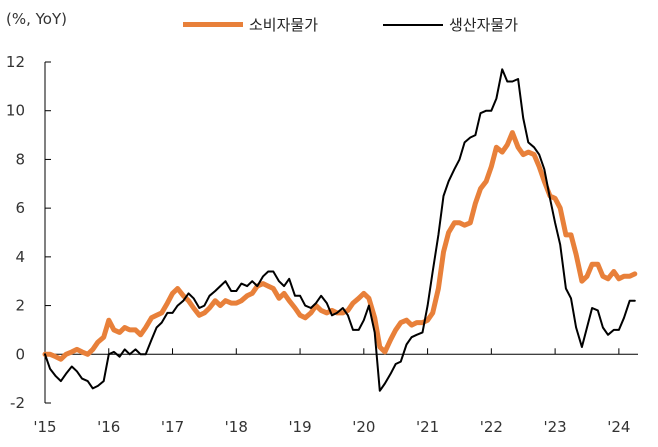 The height and width of the screenshot is (447, 658). What do you see at coordinates (15, 62) in the screenshot?
I see `y-tick-label: 12` at bounding box center [15, 62].